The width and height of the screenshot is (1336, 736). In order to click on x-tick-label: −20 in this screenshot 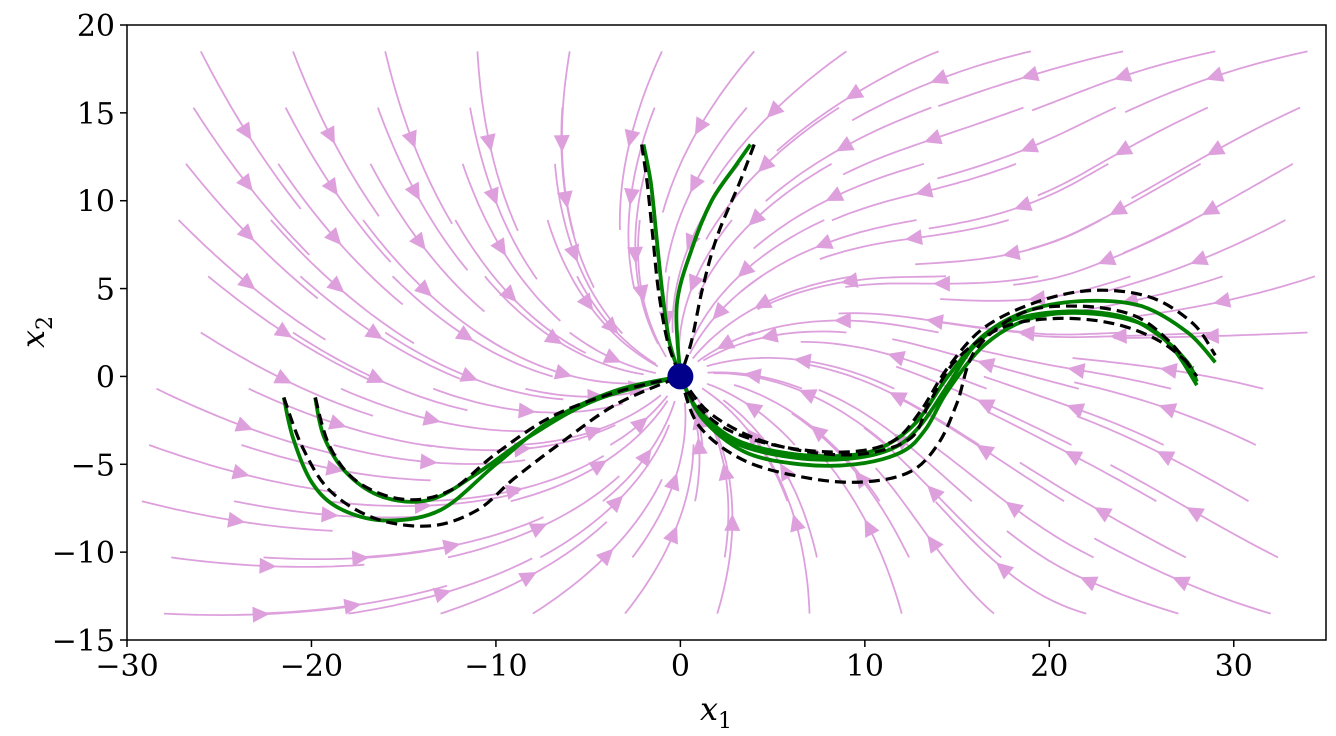, I will do `click(311, 666)`.